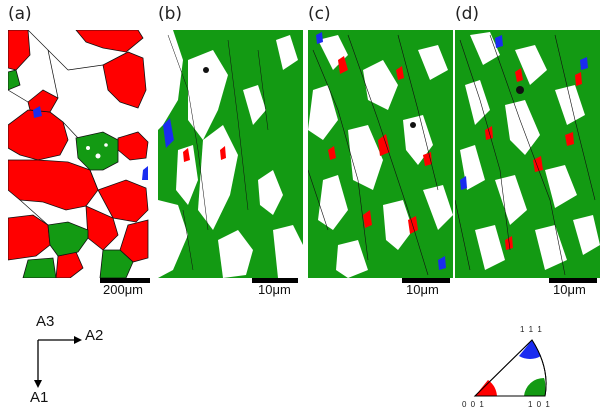 The height and width of the screenshot is (412, 600). What do you see at coordinates (170, 14) in the screenshot?
I see `panel-b-label: (b)` at bounding box center [170, 14].